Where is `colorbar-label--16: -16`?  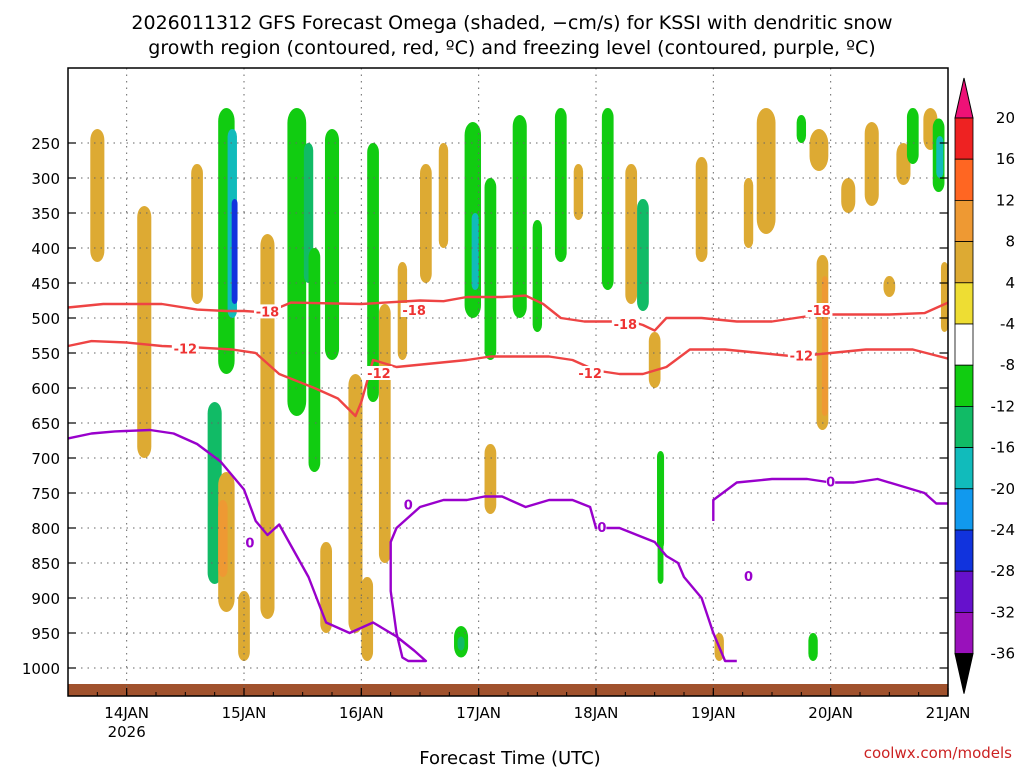 colorbar-label--16: -16 is located at coordinates (1003, 448).